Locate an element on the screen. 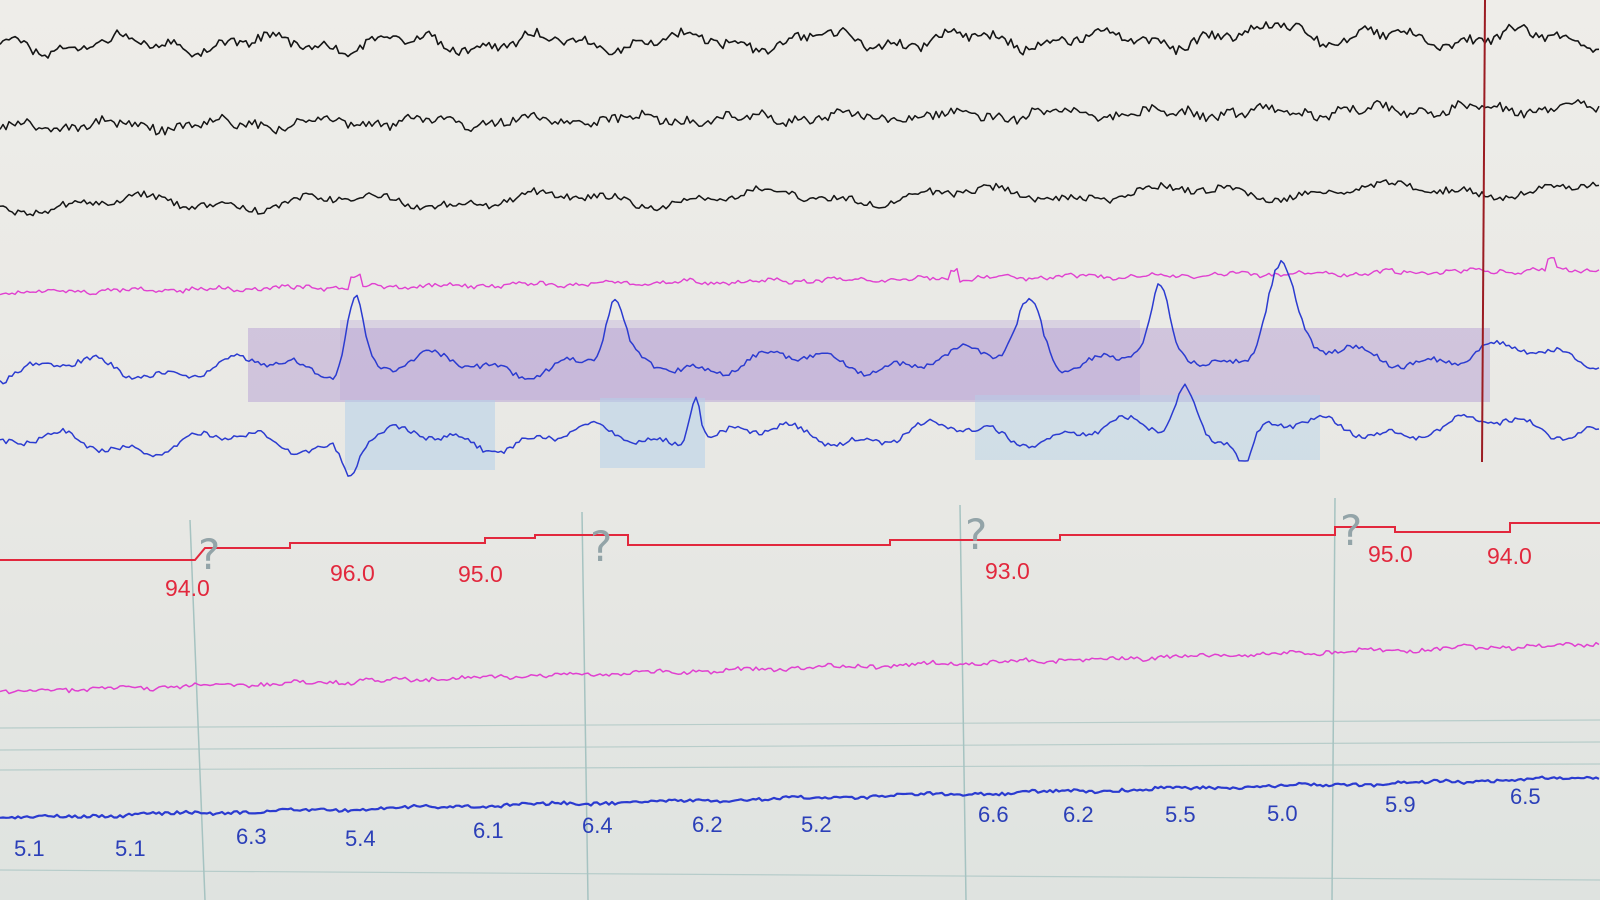  numeric-label: 6.5 is located at coordinates (1525, 796).